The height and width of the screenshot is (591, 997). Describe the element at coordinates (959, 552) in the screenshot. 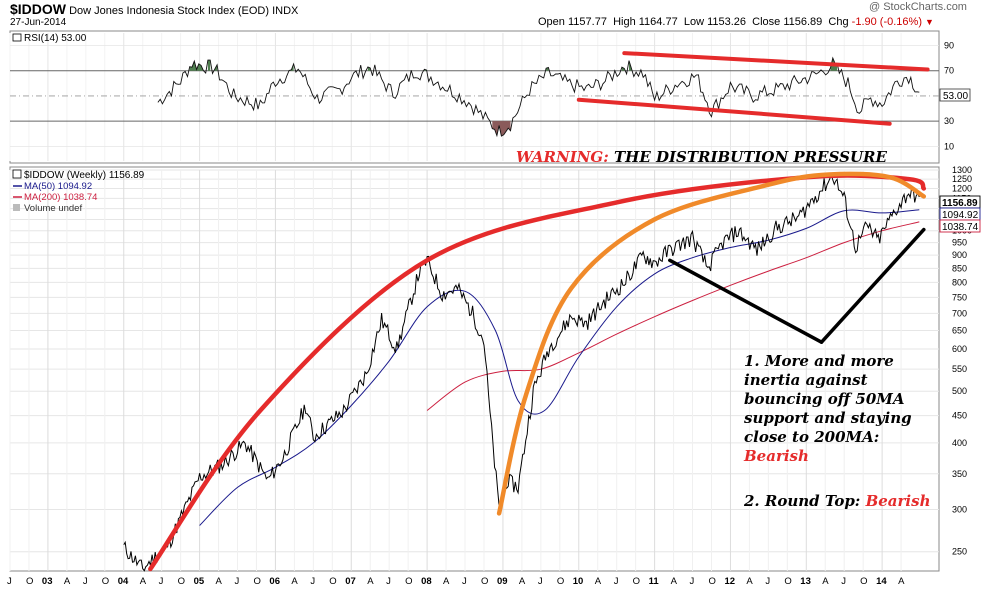

I see `price-tick-label: 250` at that location.